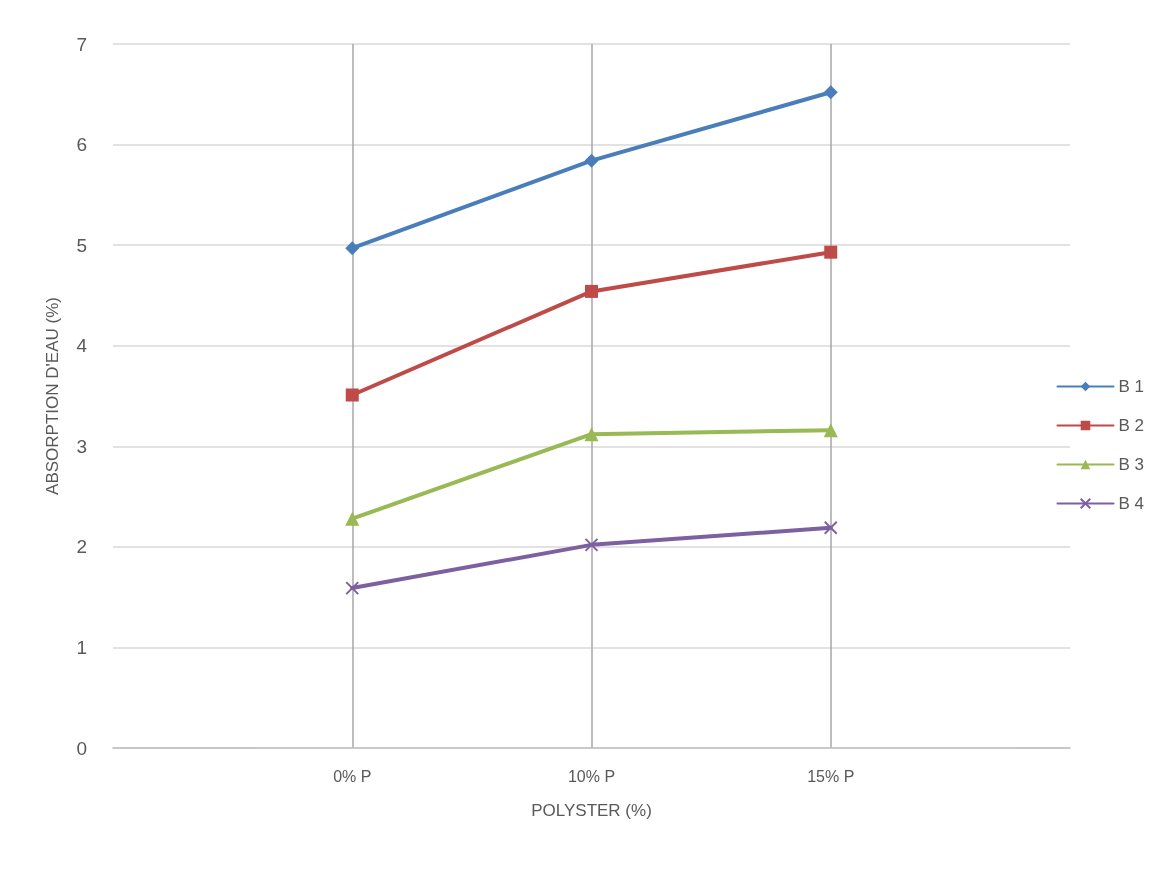  Describe the element at coordinates (1131, 386) in the screenshot. I see `legend-label: B 1` at that location.